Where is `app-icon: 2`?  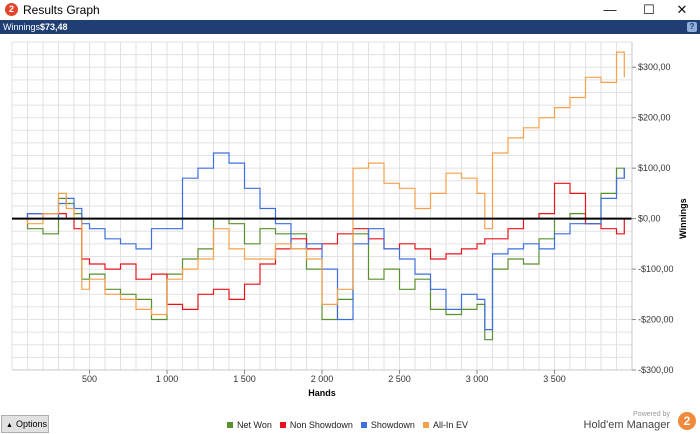
app-icon: 2 is located at coordinates (11, 9).